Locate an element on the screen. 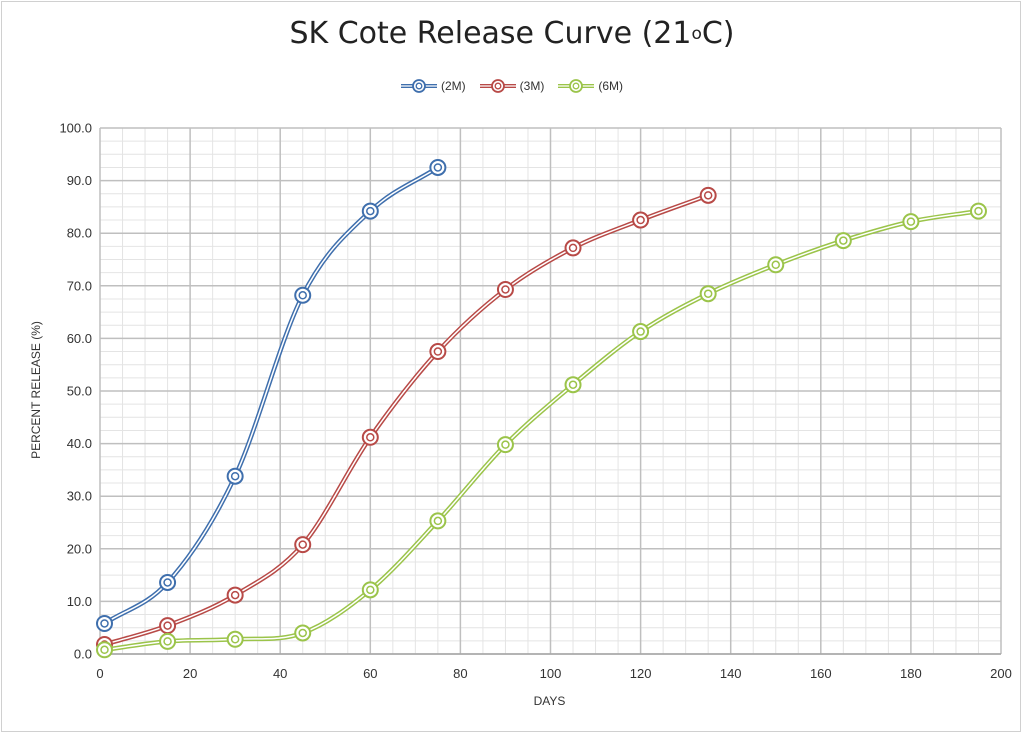 This screenshot has height=735, width=1024. x-tick-label: 120 is located at coordinates (641, 673).